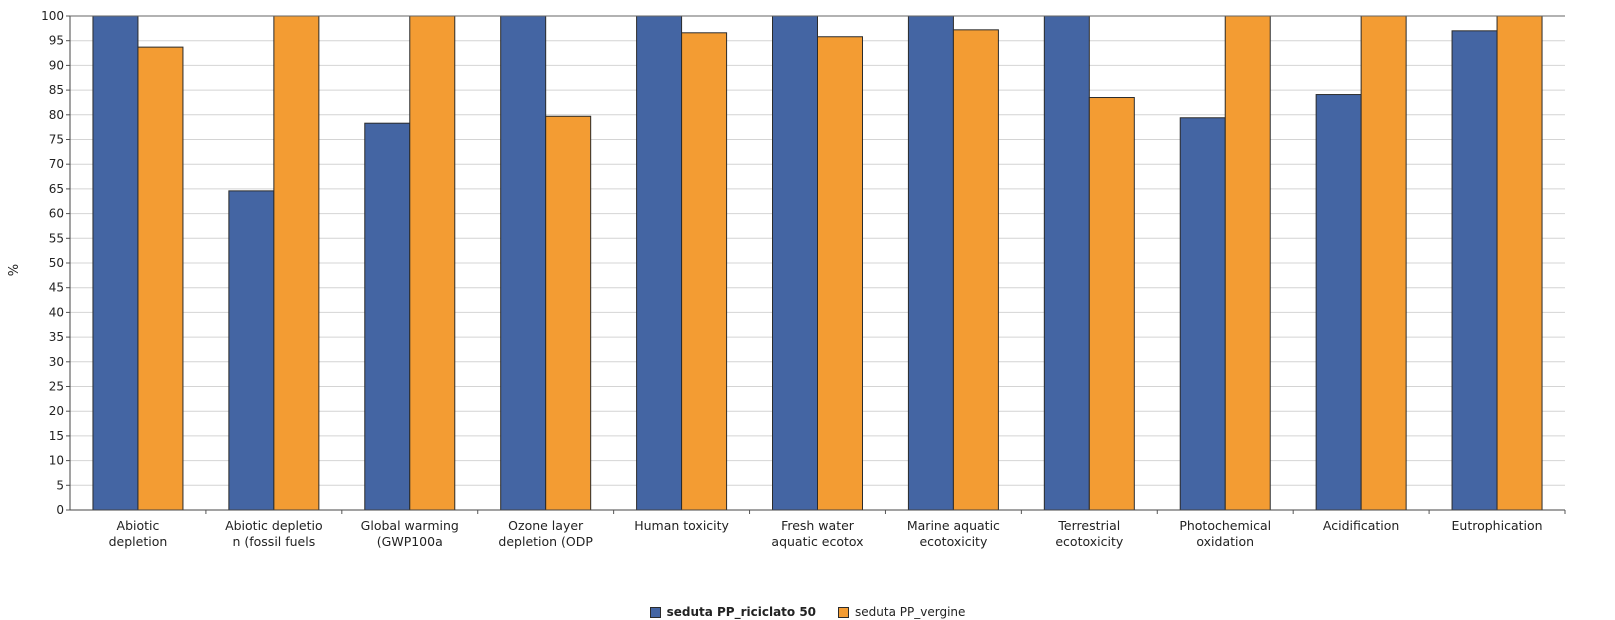 The image size is (1615, 620). Describe the element at coordinates (56, 337) in the screenshot. I see `y-tick-label: 35` at that location.